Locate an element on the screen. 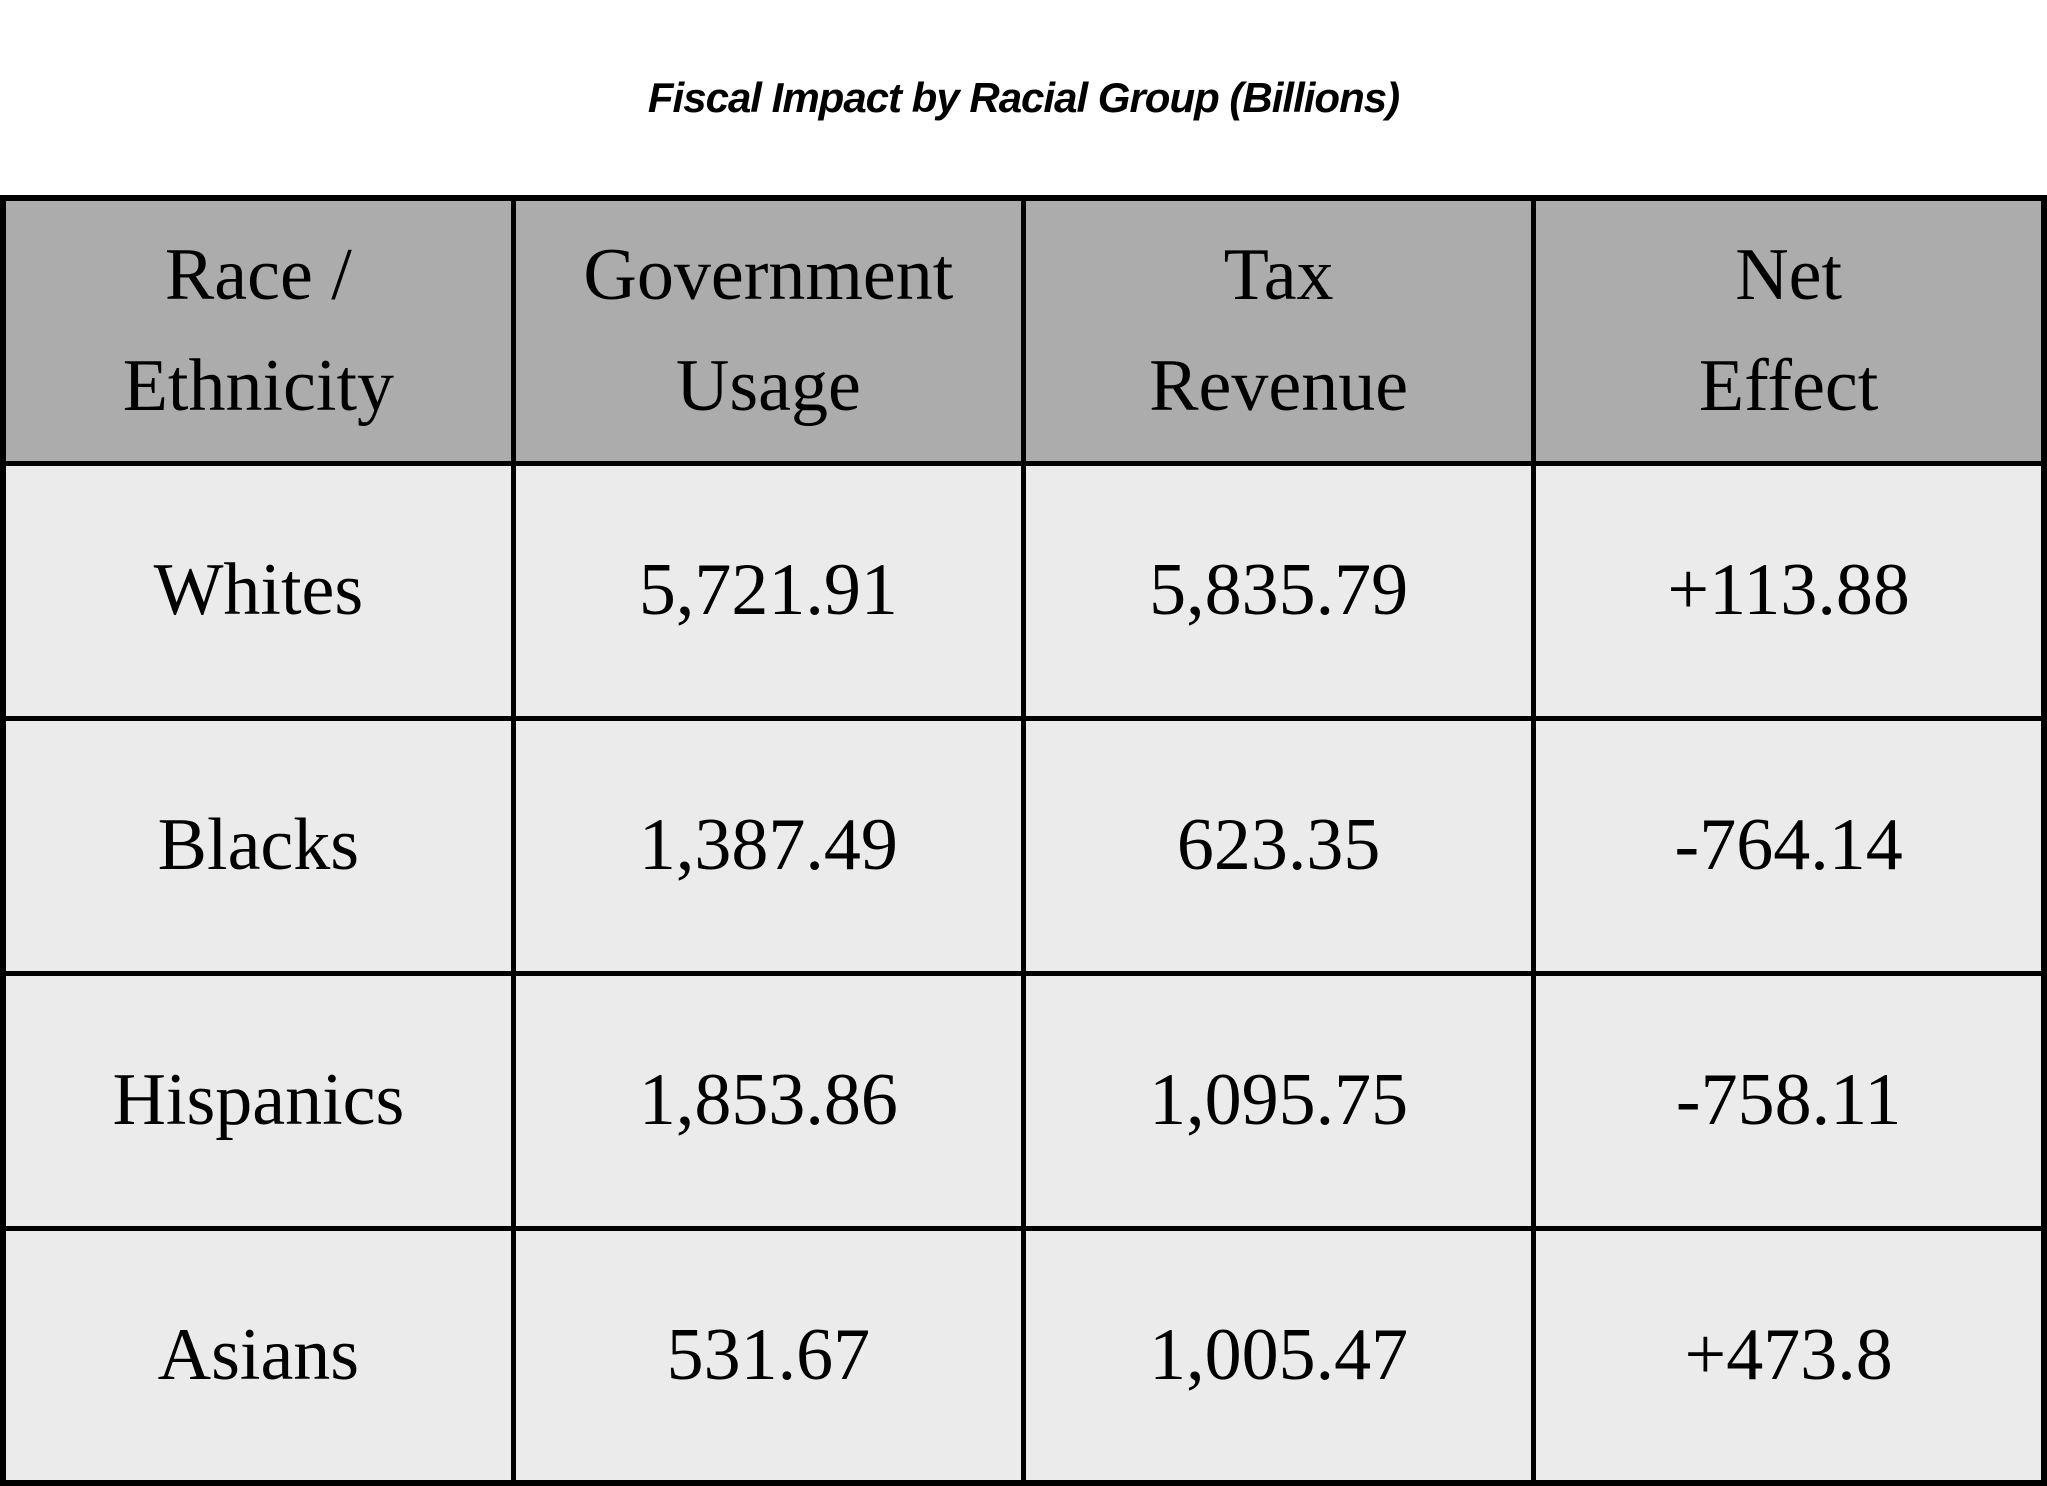  row-label-asians: Asians is located at coordinates (258, 1355).